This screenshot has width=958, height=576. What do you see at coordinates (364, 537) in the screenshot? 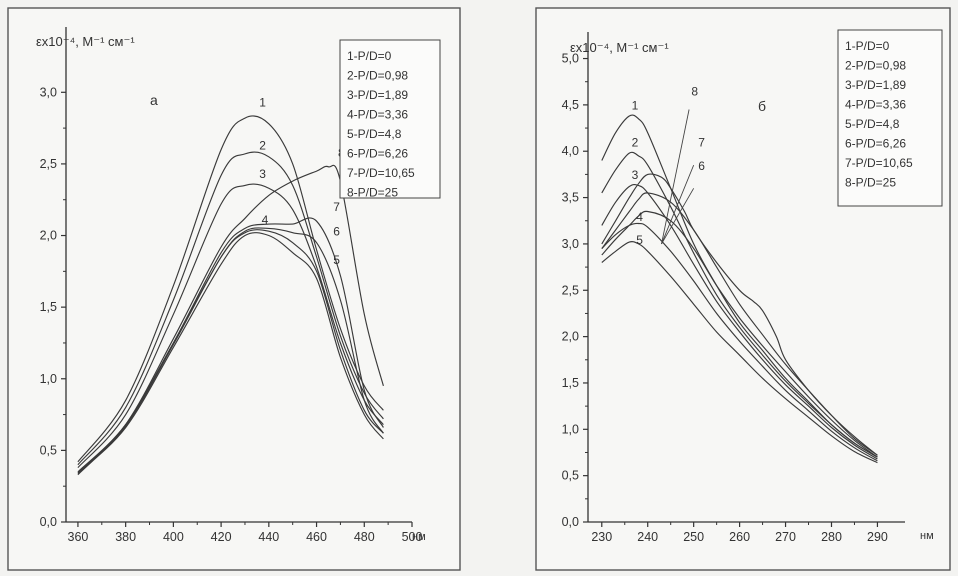
I see `x-tick-label: 480` at bounding box center [364, 537].